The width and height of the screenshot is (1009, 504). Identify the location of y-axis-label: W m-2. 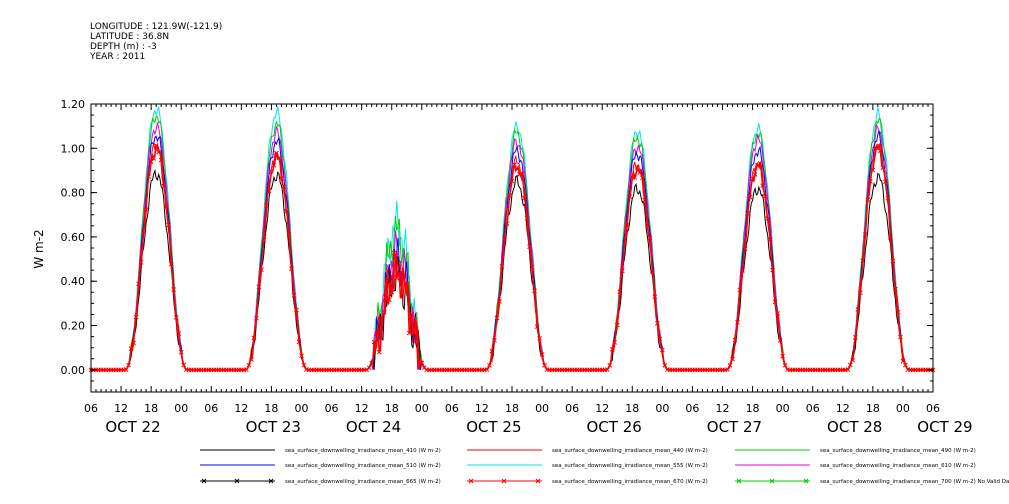
(39, 248).